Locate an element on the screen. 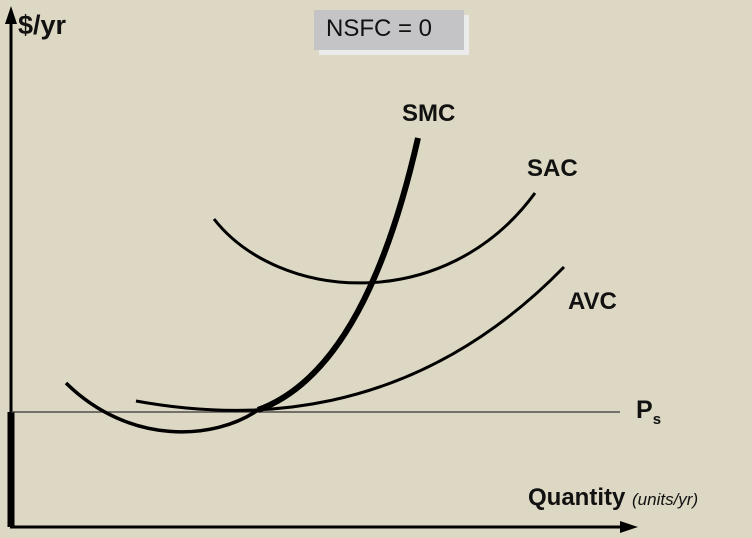  sac-label: SAC is located at coordinates (552, 168).